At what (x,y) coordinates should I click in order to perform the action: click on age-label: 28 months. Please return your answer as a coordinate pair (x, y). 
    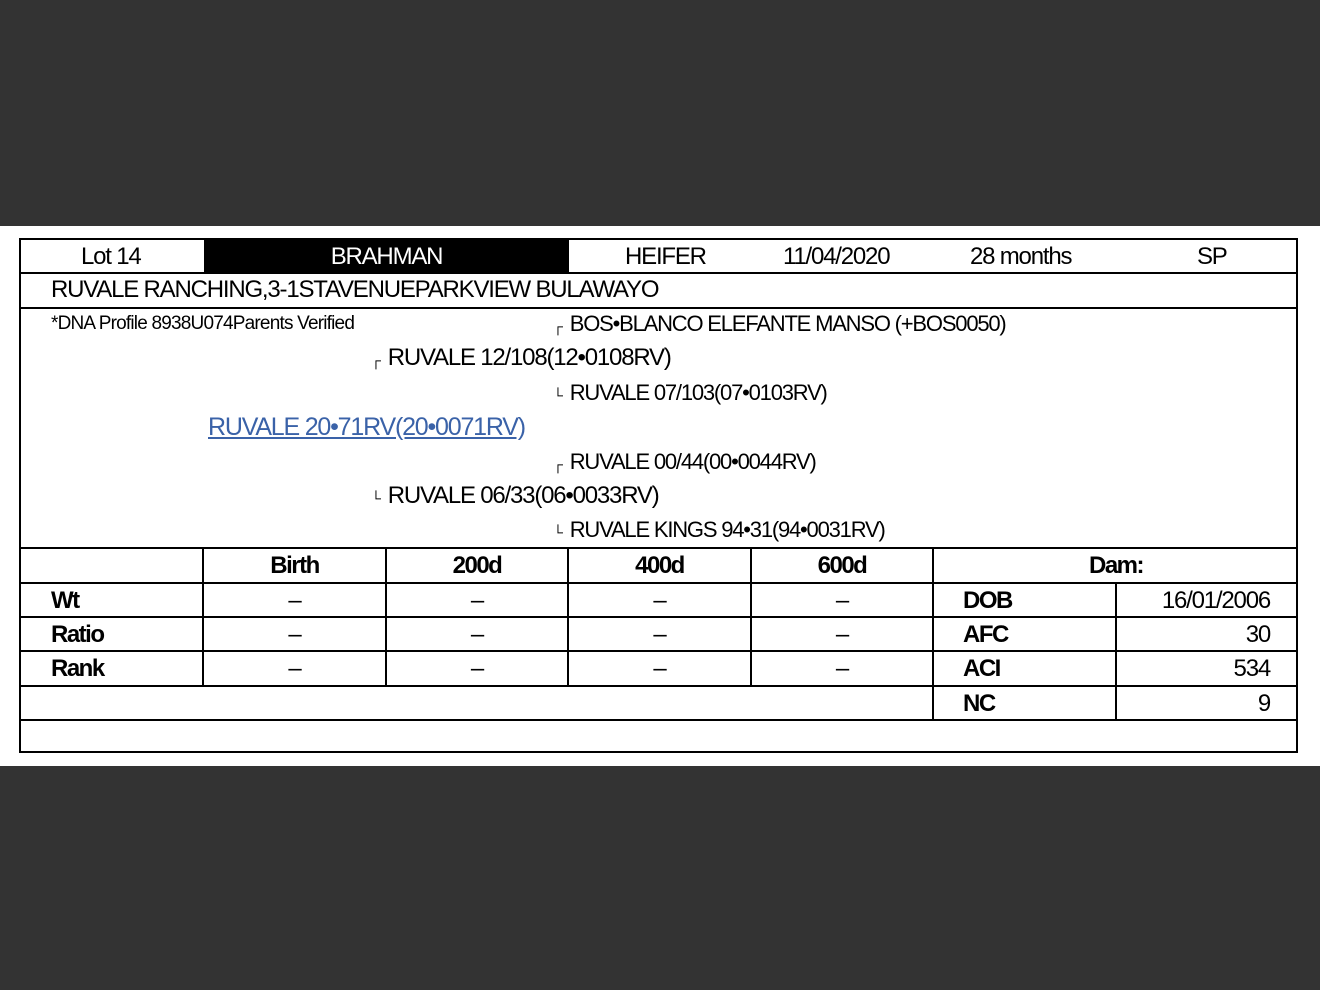
    Looking at the image, I should click on (1021, 256).